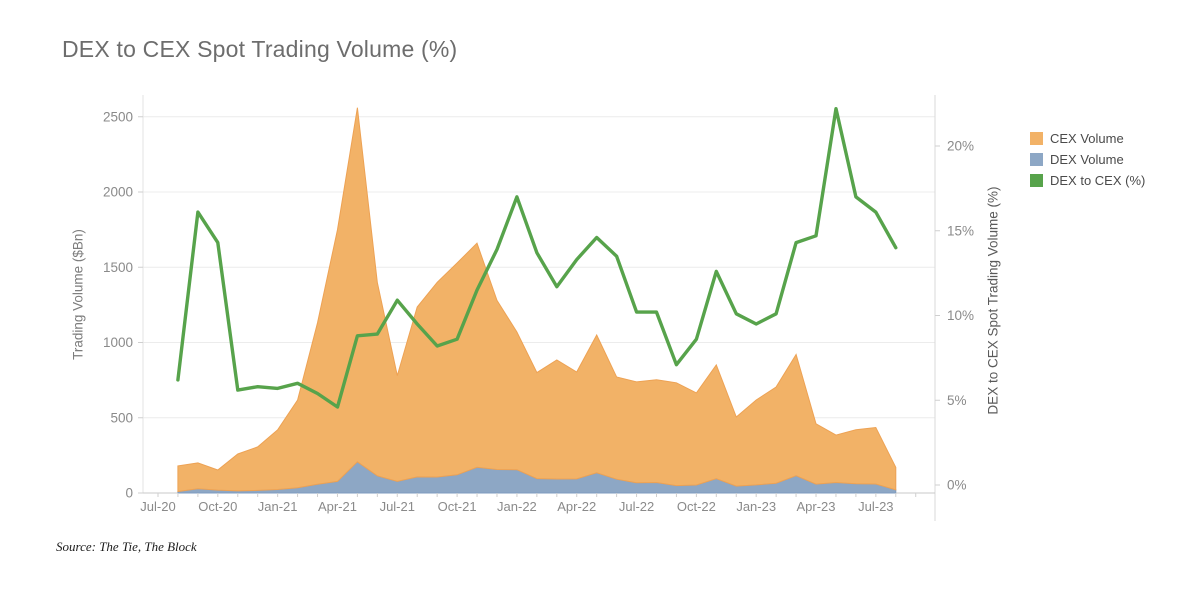  What do you see at coordinates (993, 300) in the screenshot?
I see `right-axis-title: DEX to CEX Spot Trading Volume (%)` at bounding box center [993, 300].